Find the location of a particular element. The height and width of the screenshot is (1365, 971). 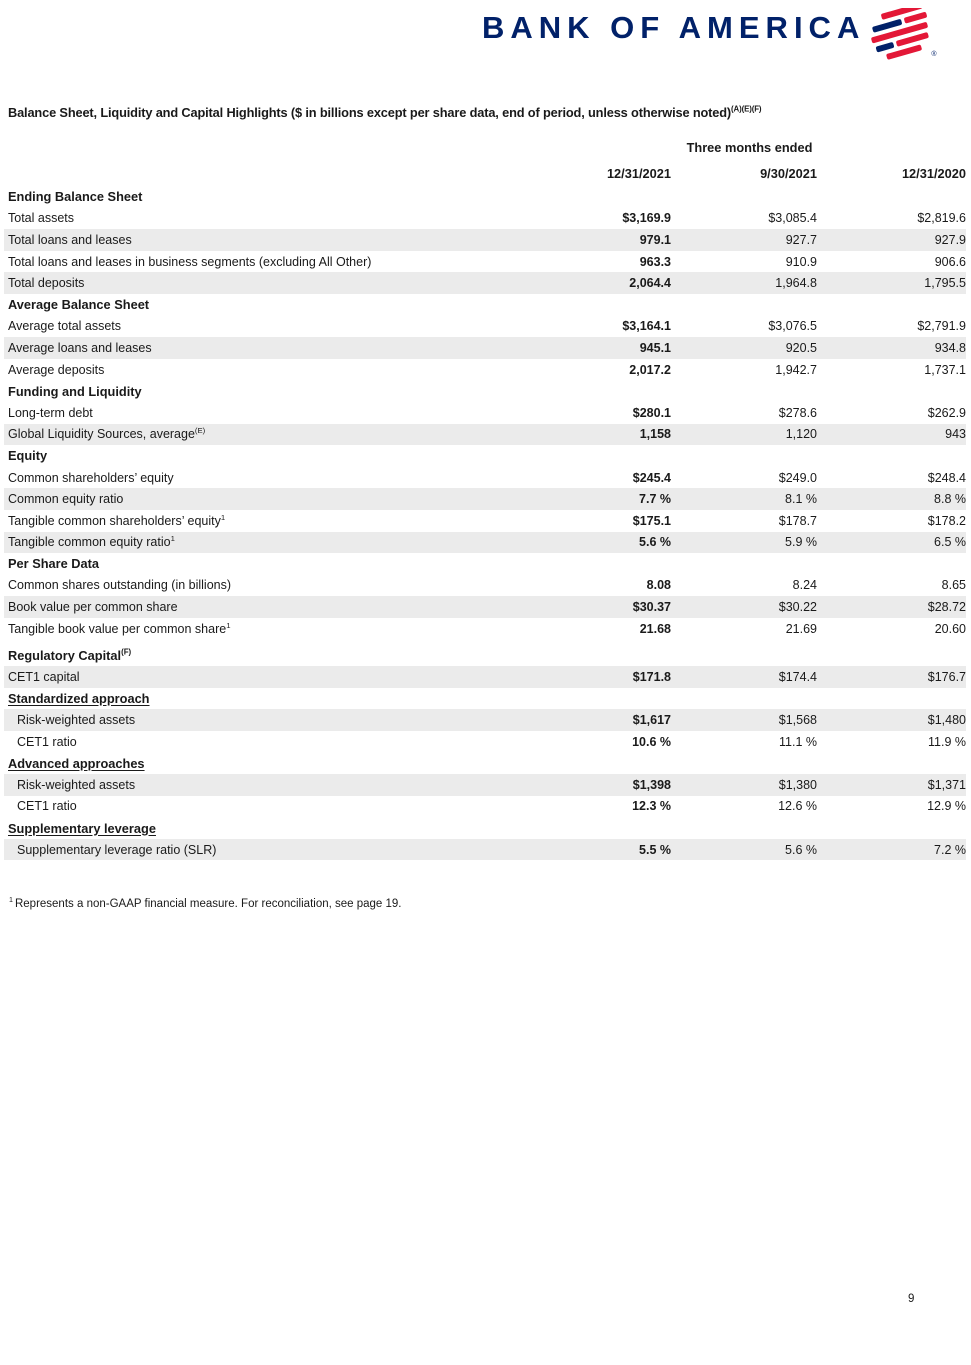

row-label-superscript: (E) is located at coordinates (200, 431).